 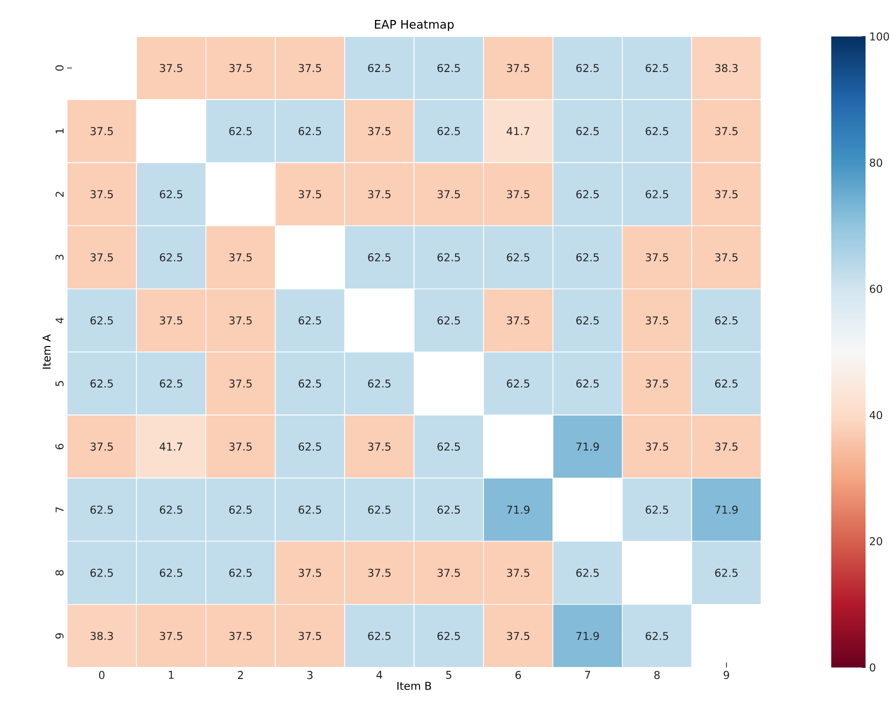 I want to click on x-tick-label: 4, so click(x=379, y=675).